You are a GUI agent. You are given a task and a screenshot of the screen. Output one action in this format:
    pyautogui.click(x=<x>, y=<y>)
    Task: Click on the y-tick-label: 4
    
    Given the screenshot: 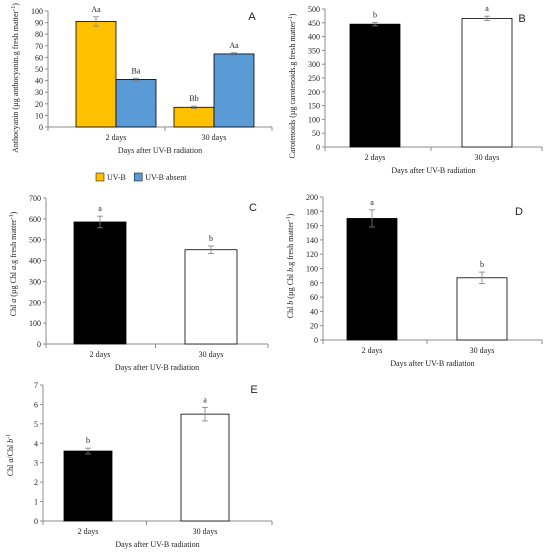 What is the action you would take?
    pyautogui.click(x=36, y=443)
    